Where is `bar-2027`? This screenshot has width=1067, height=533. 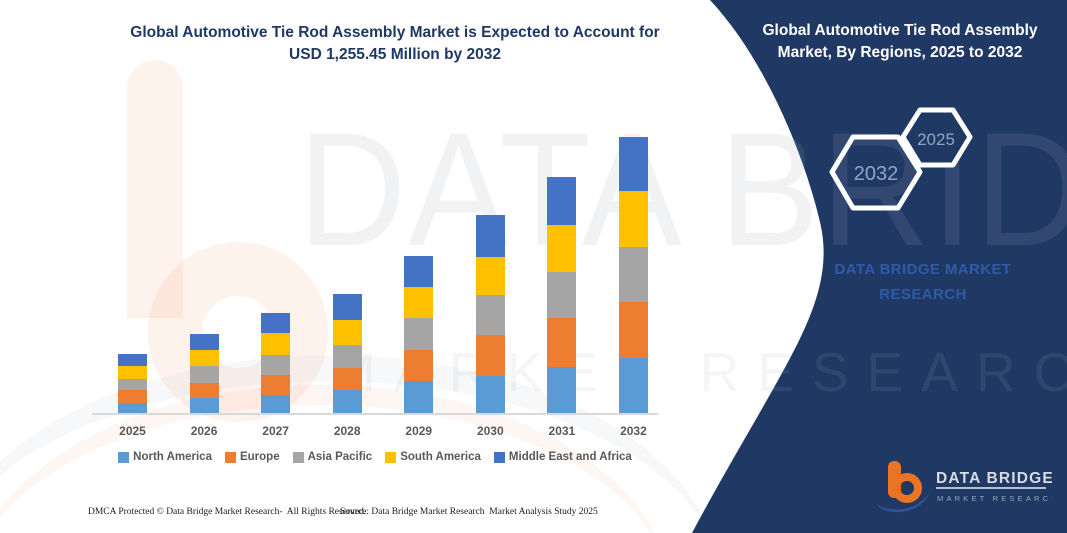
bar-2027 is located at coordinates (276, 363).